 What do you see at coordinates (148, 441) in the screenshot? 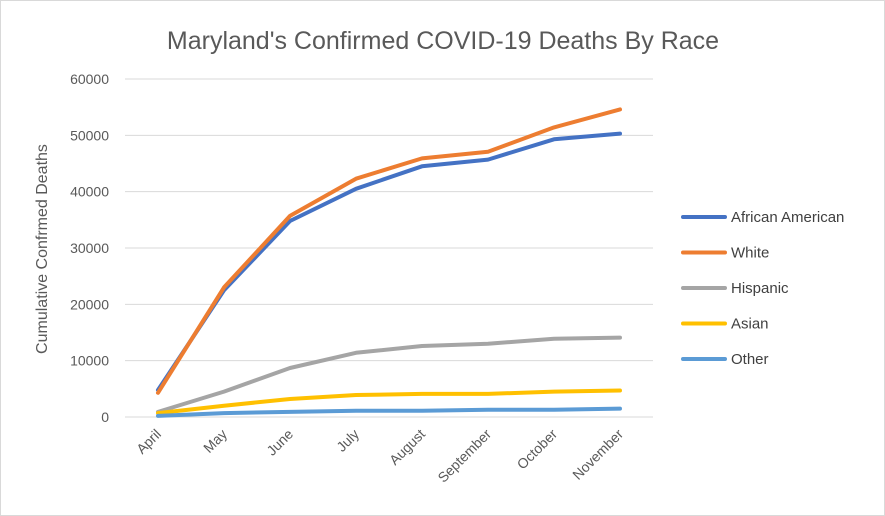
I see `x-tick-label: April` at bounding box center [148, 441].